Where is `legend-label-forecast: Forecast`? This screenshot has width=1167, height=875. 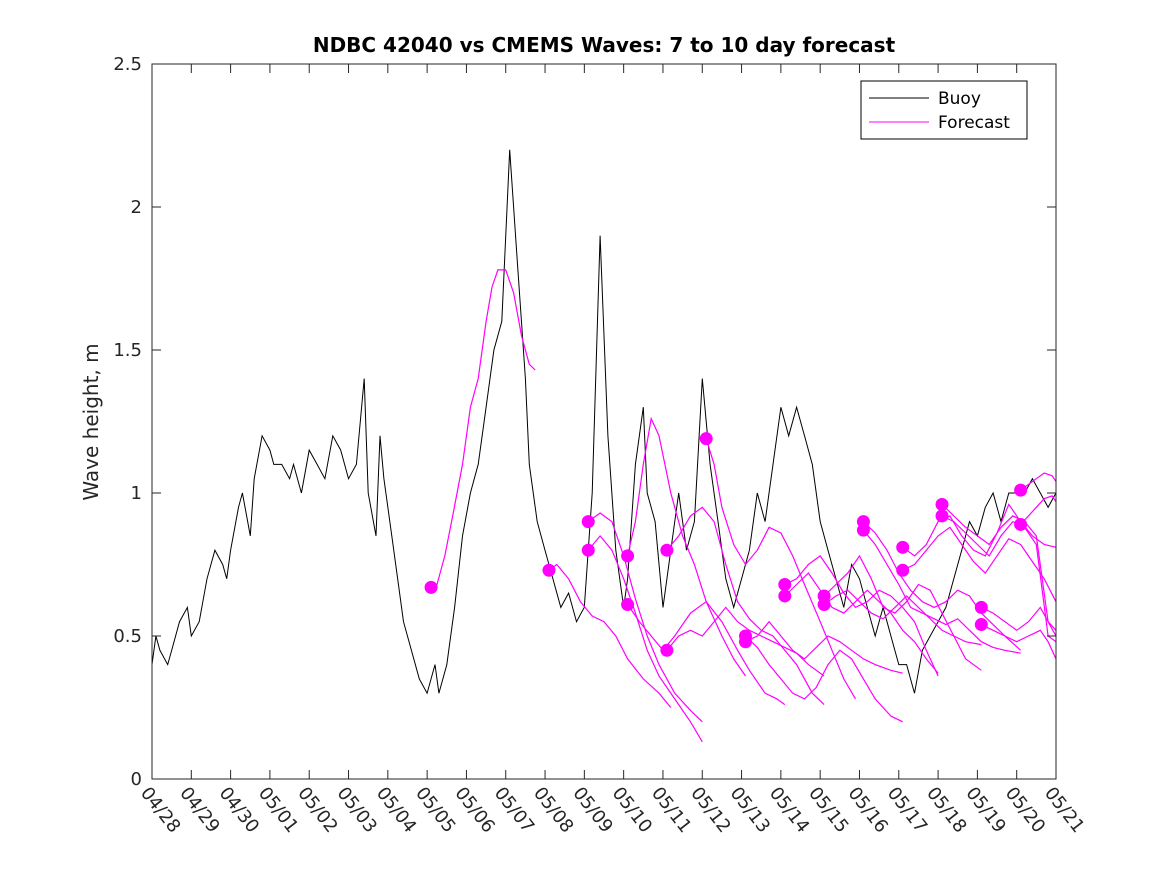 legend-label-forecast: Forecast is located at coordinates (974, 123).